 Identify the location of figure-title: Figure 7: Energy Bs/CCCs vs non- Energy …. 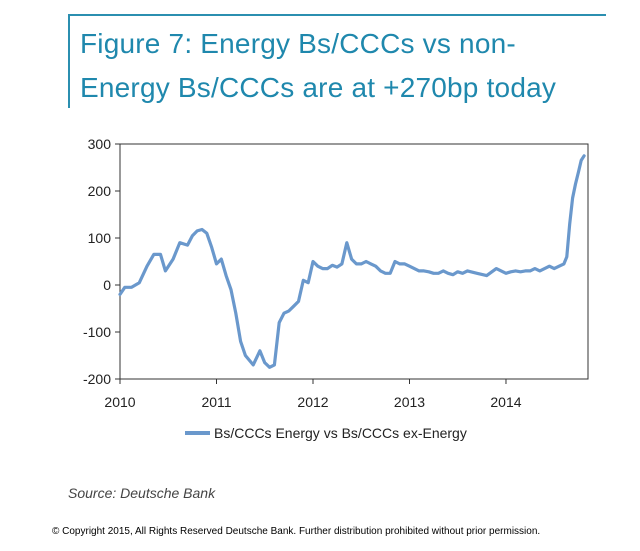
(350, 66).